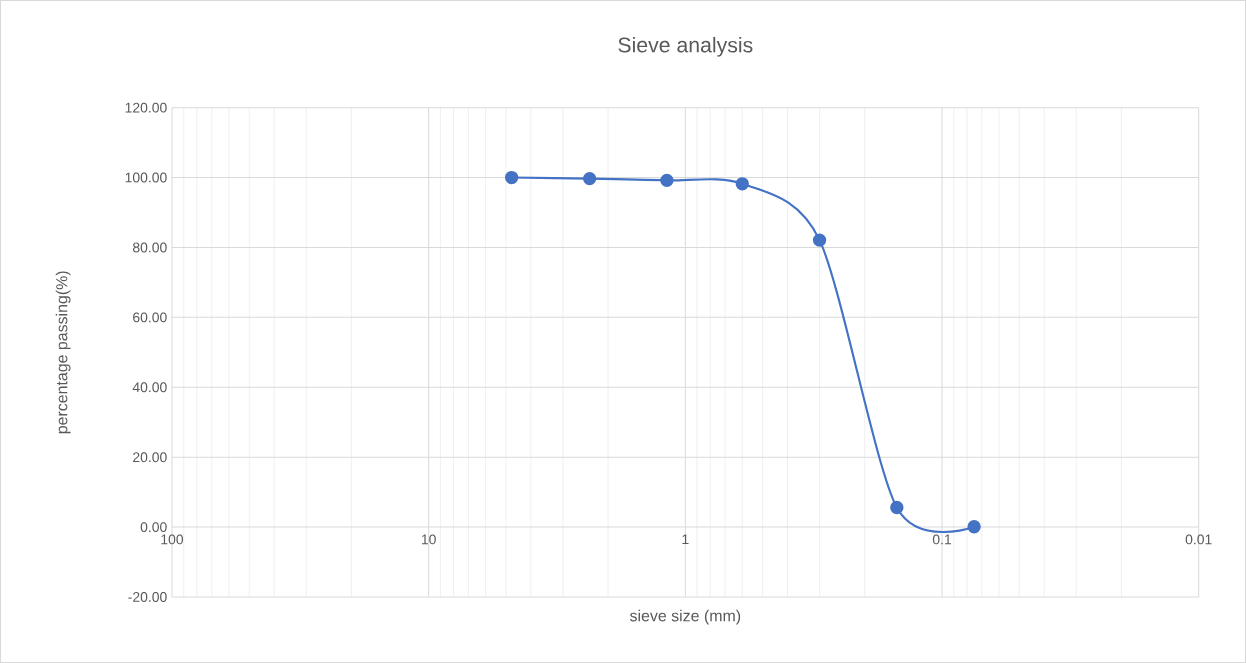 This screenshot has width=1246, height=663. What do you see at coordinates (428, 539) in the screenshot?
I see `x-tick-label: 10` at bounding box center [428, 539].